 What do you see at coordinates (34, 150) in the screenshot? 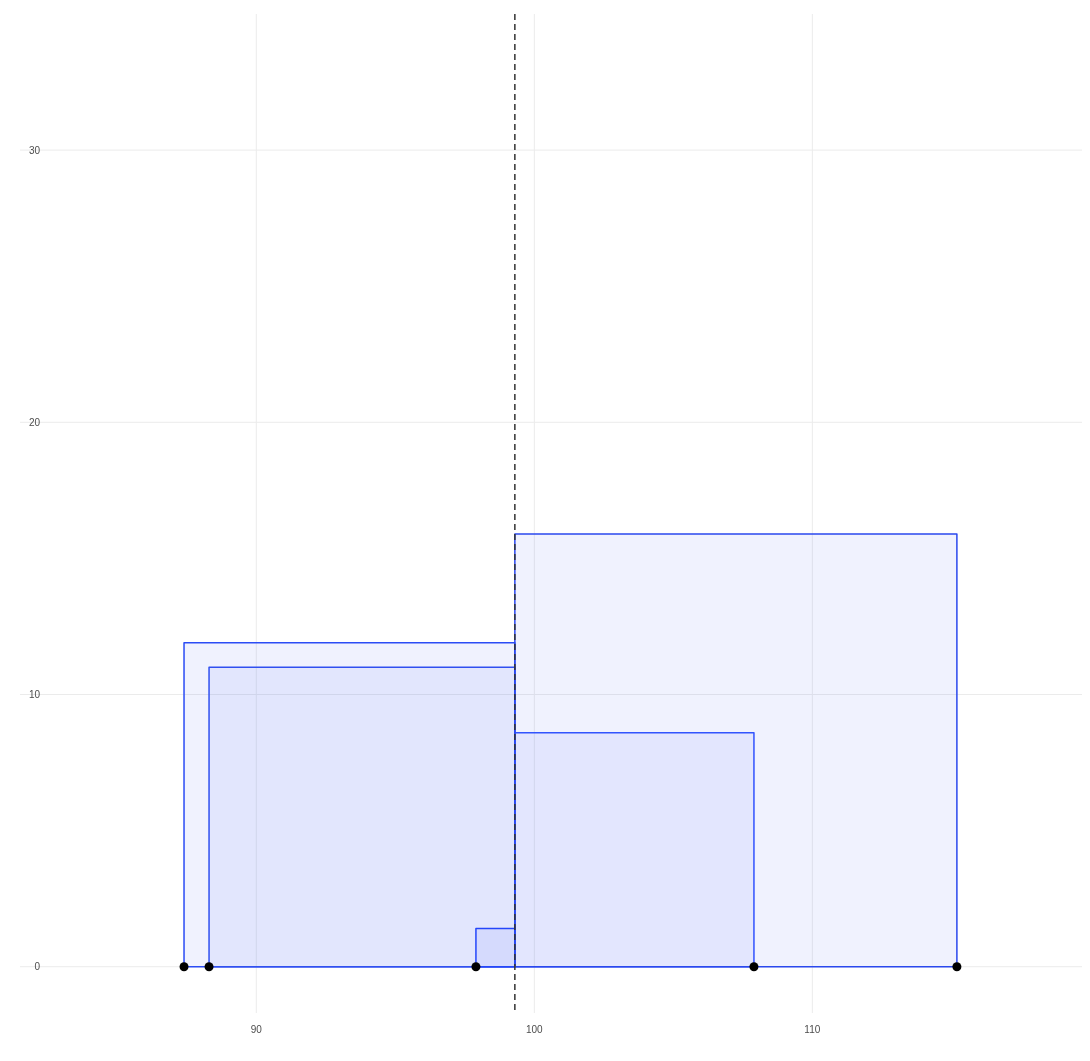
I see `y-tick-label: 30` at bounding box center [34, 150].